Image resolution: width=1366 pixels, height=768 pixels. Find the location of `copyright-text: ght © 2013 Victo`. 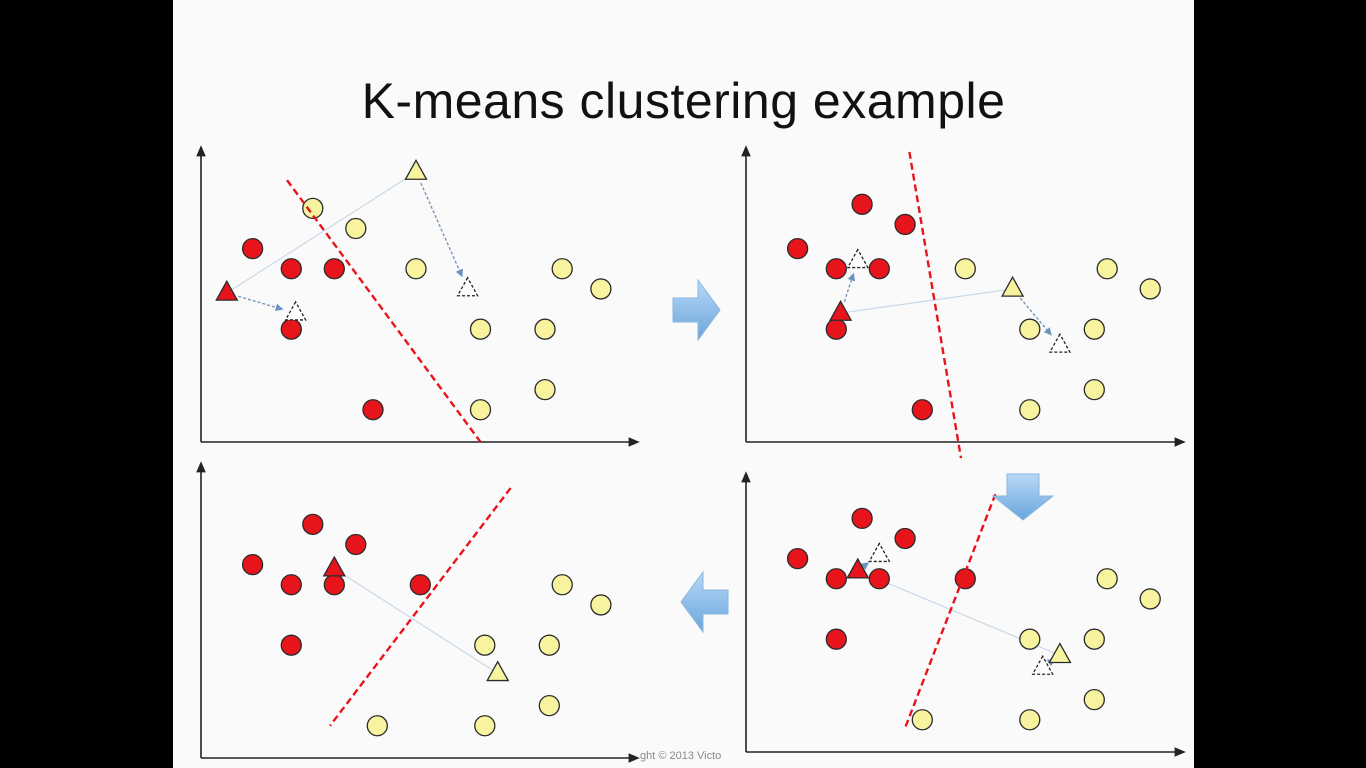

copyright-text: ght © 2013 Victo is located at coordinates (681, 756).